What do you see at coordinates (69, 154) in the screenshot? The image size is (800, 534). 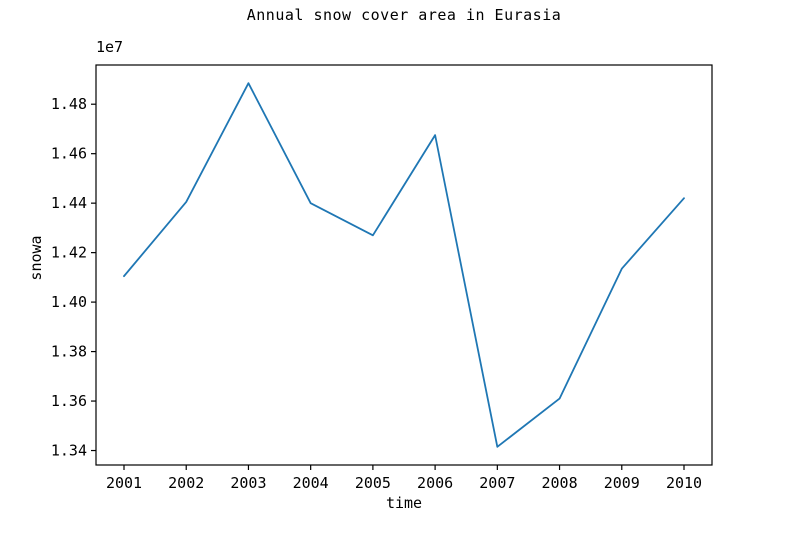 I see `y-tick-label: 1.46` at bounding box center [69, 154].